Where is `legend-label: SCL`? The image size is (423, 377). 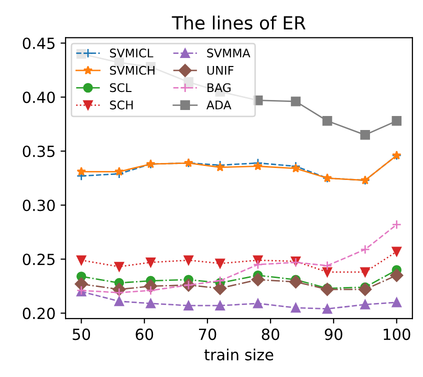 legend-label: SCL is located at coordinates (121, 87).